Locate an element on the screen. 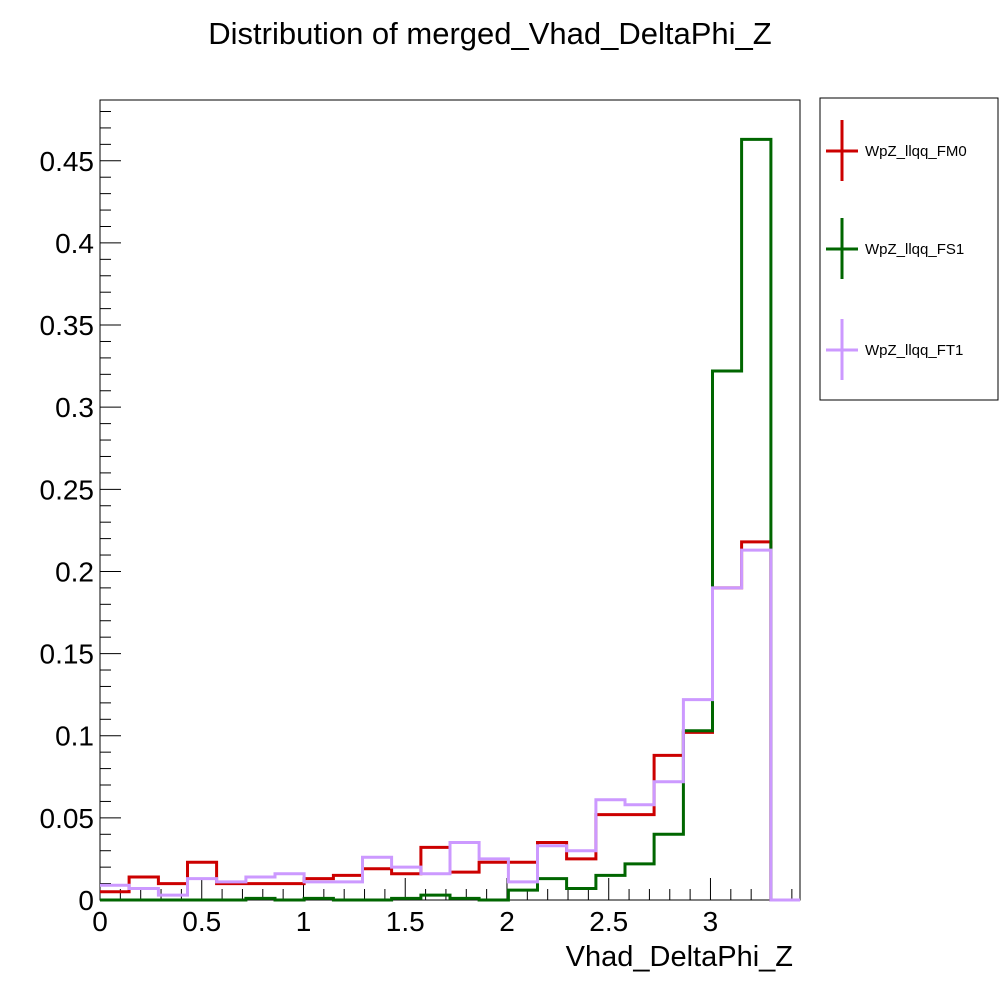  x-axis-label: Vhad_DeltaPhi_Z is located at coordinates (679, 957).